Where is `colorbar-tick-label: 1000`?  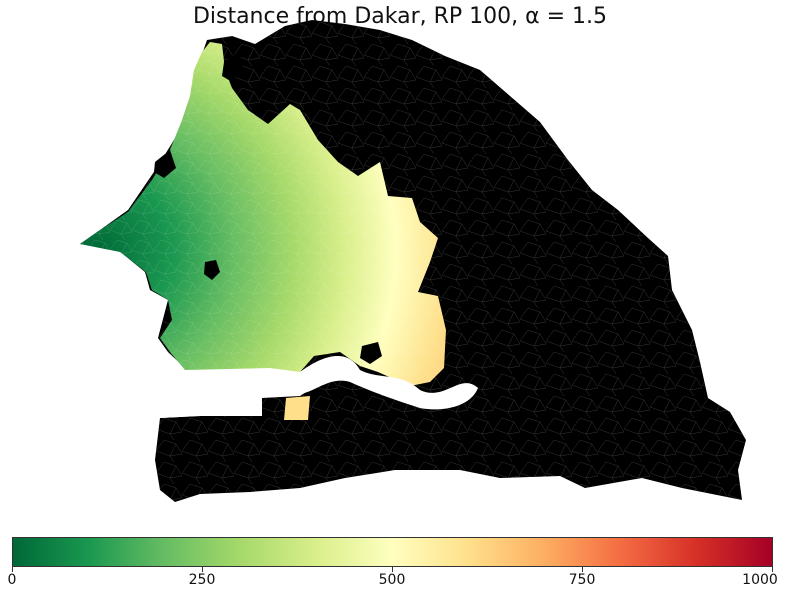
colorbar-tick-label: 1000 is located at coordinates (760, 580).